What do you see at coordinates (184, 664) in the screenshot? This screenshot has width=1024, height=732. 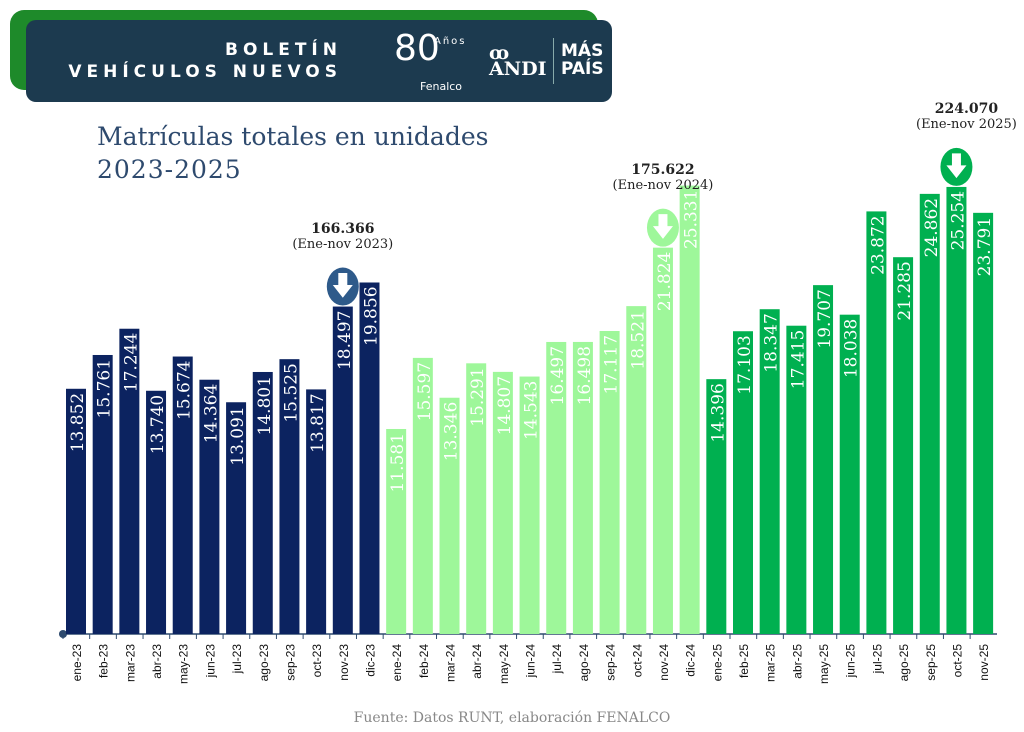 I see `tick-label-may-23: may-23` at bounding box center [184, 664].